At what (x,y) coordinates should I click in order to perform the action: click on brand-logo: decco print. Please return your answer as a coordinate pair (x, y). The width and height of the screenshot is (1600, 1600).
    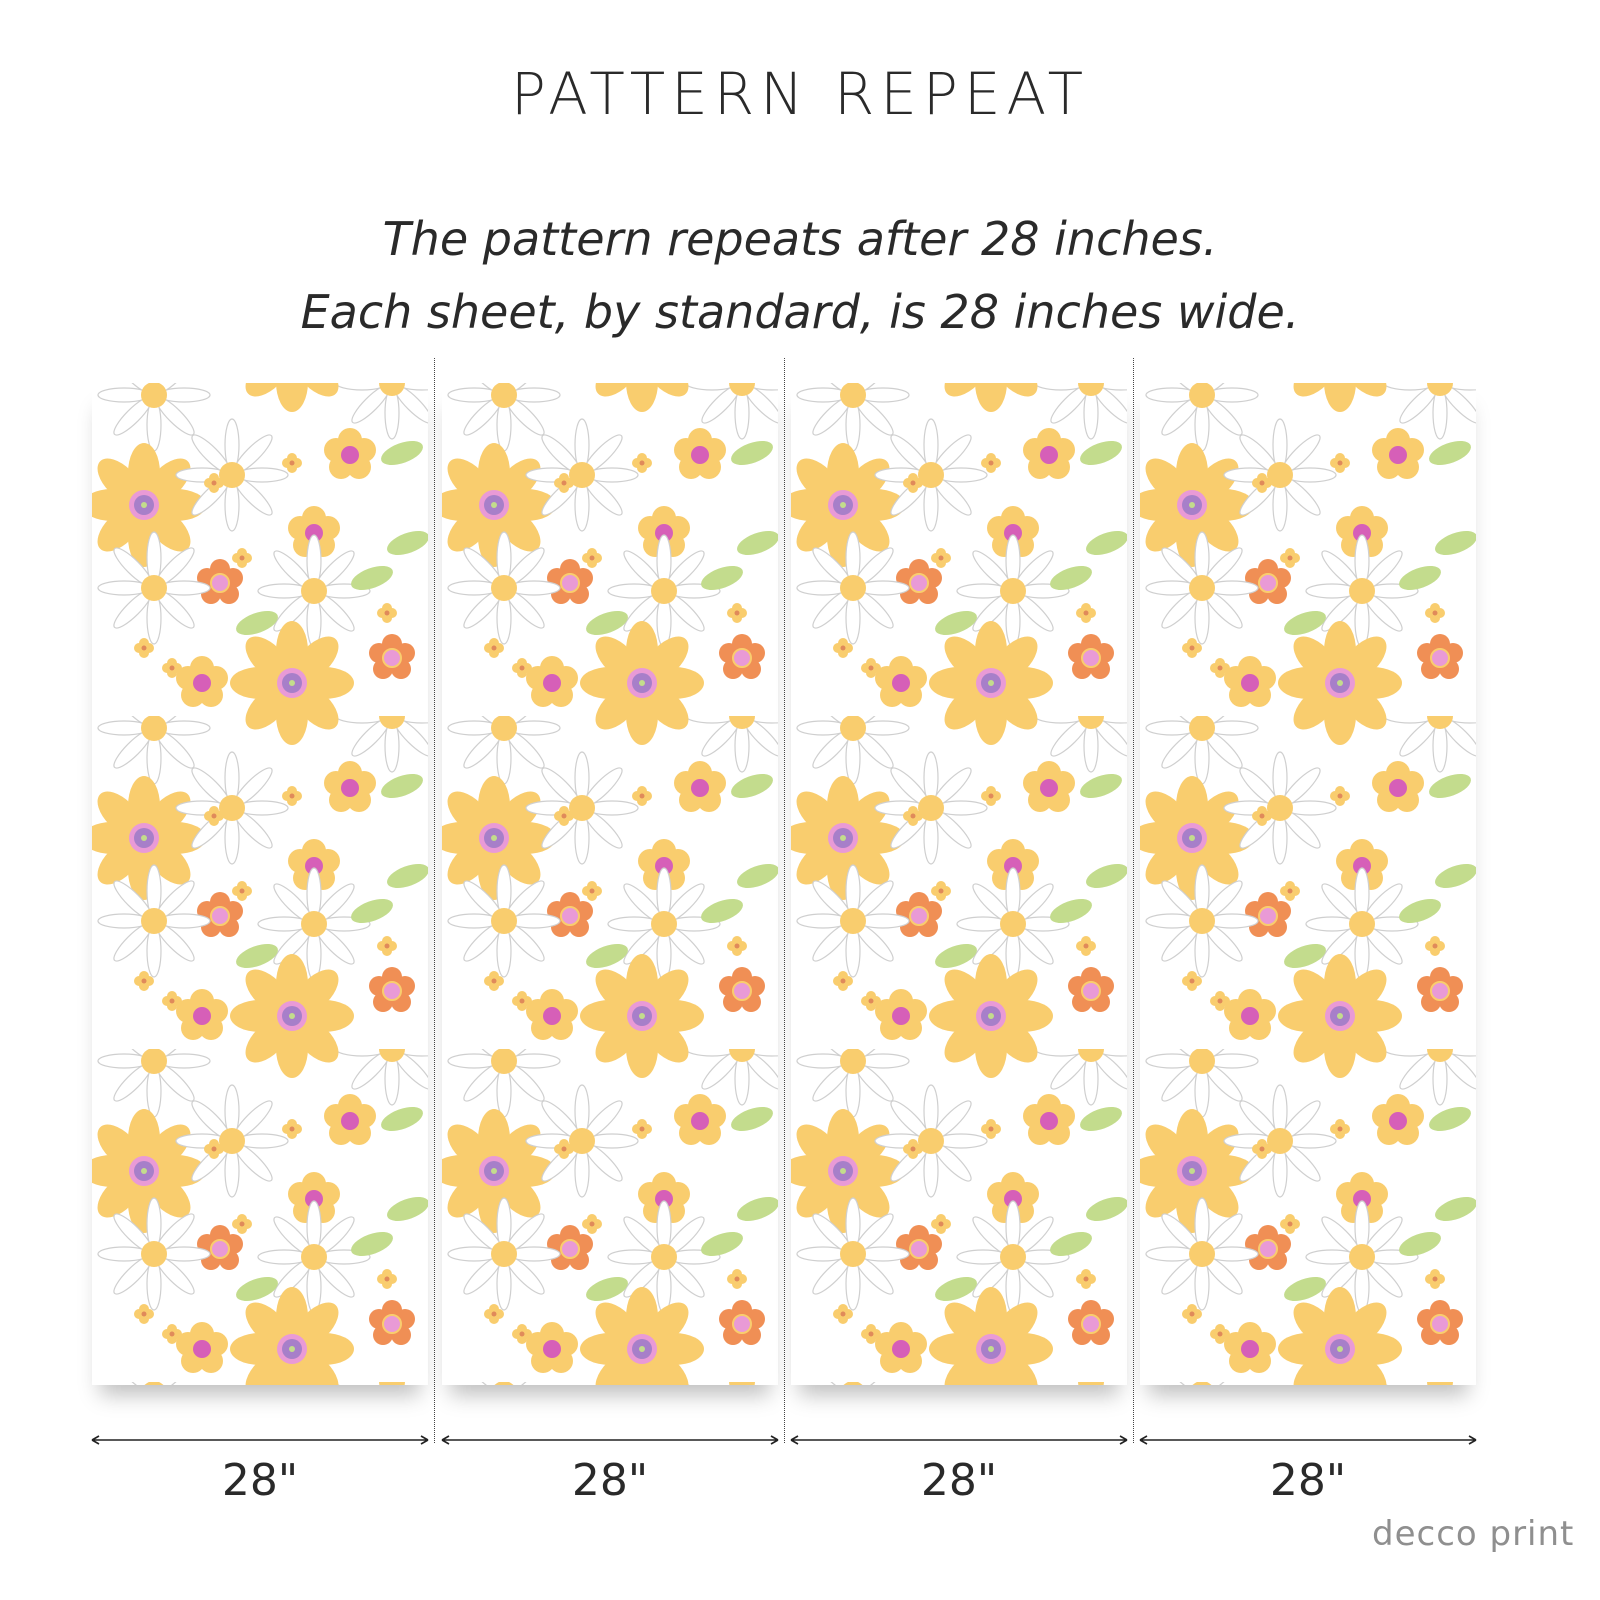
    Looking at the image, I should click on (1473, 1534).